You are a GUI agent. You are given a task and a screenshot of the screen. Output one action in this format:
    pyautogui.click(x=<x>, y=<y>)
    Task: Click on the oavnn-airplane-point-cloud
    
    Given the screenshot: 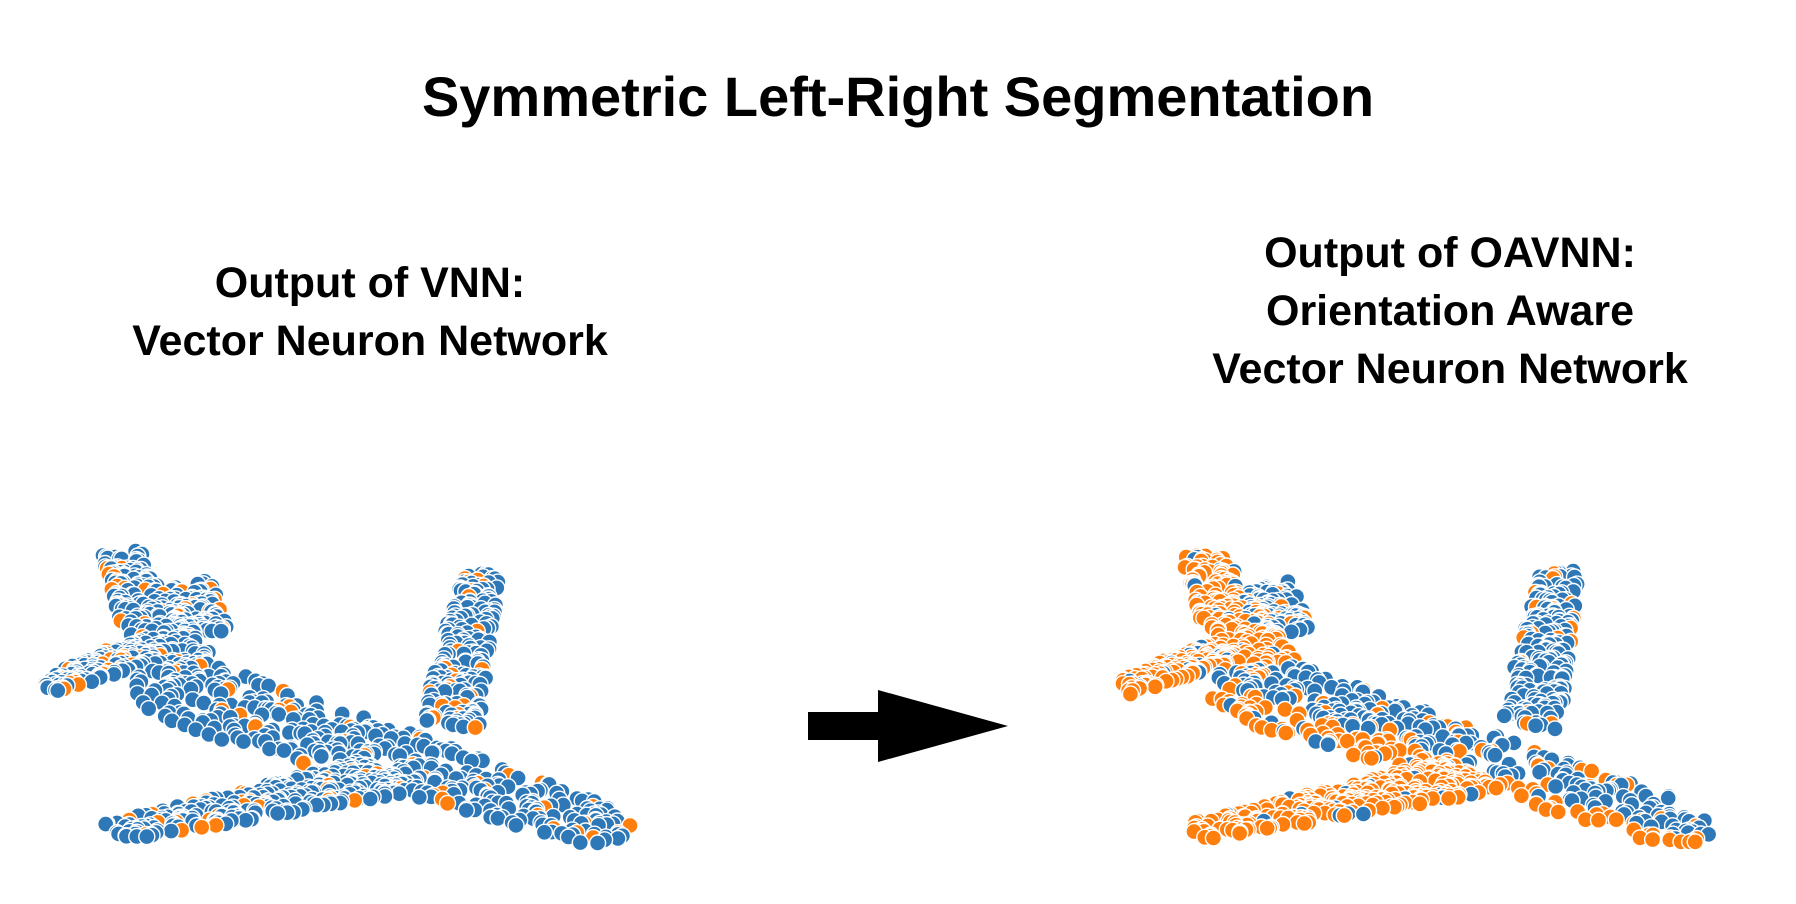 What is the action you would take?
    pyautogui.click(x=1415, y=698)
    